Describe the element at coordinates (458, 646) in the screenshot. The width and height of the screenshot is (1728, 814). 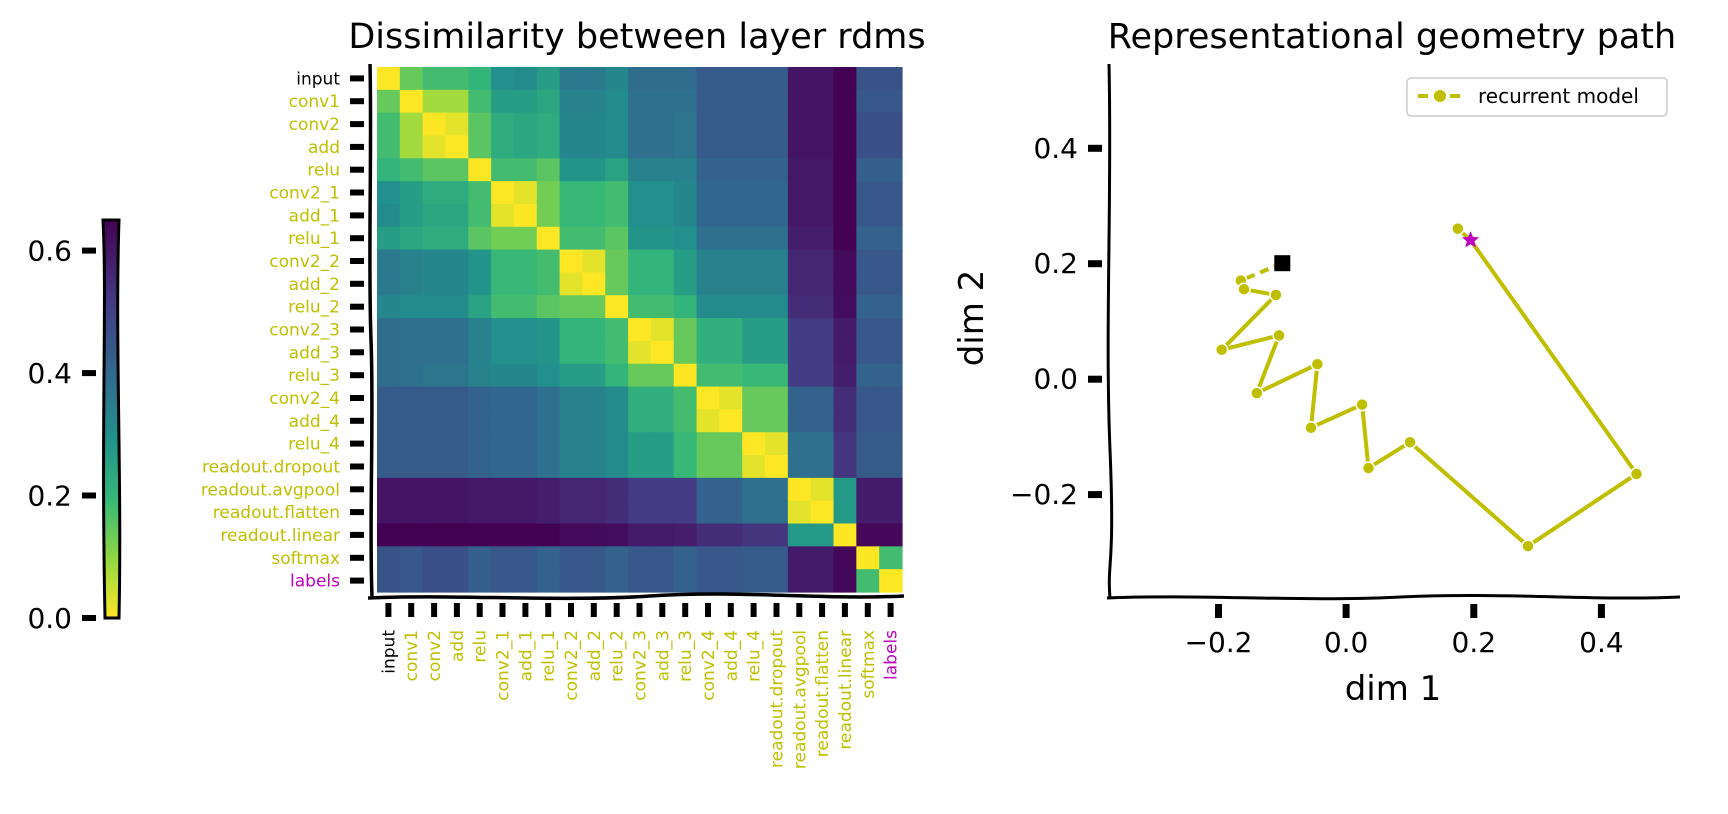
I see `heatmap-column-label: add` at that location.